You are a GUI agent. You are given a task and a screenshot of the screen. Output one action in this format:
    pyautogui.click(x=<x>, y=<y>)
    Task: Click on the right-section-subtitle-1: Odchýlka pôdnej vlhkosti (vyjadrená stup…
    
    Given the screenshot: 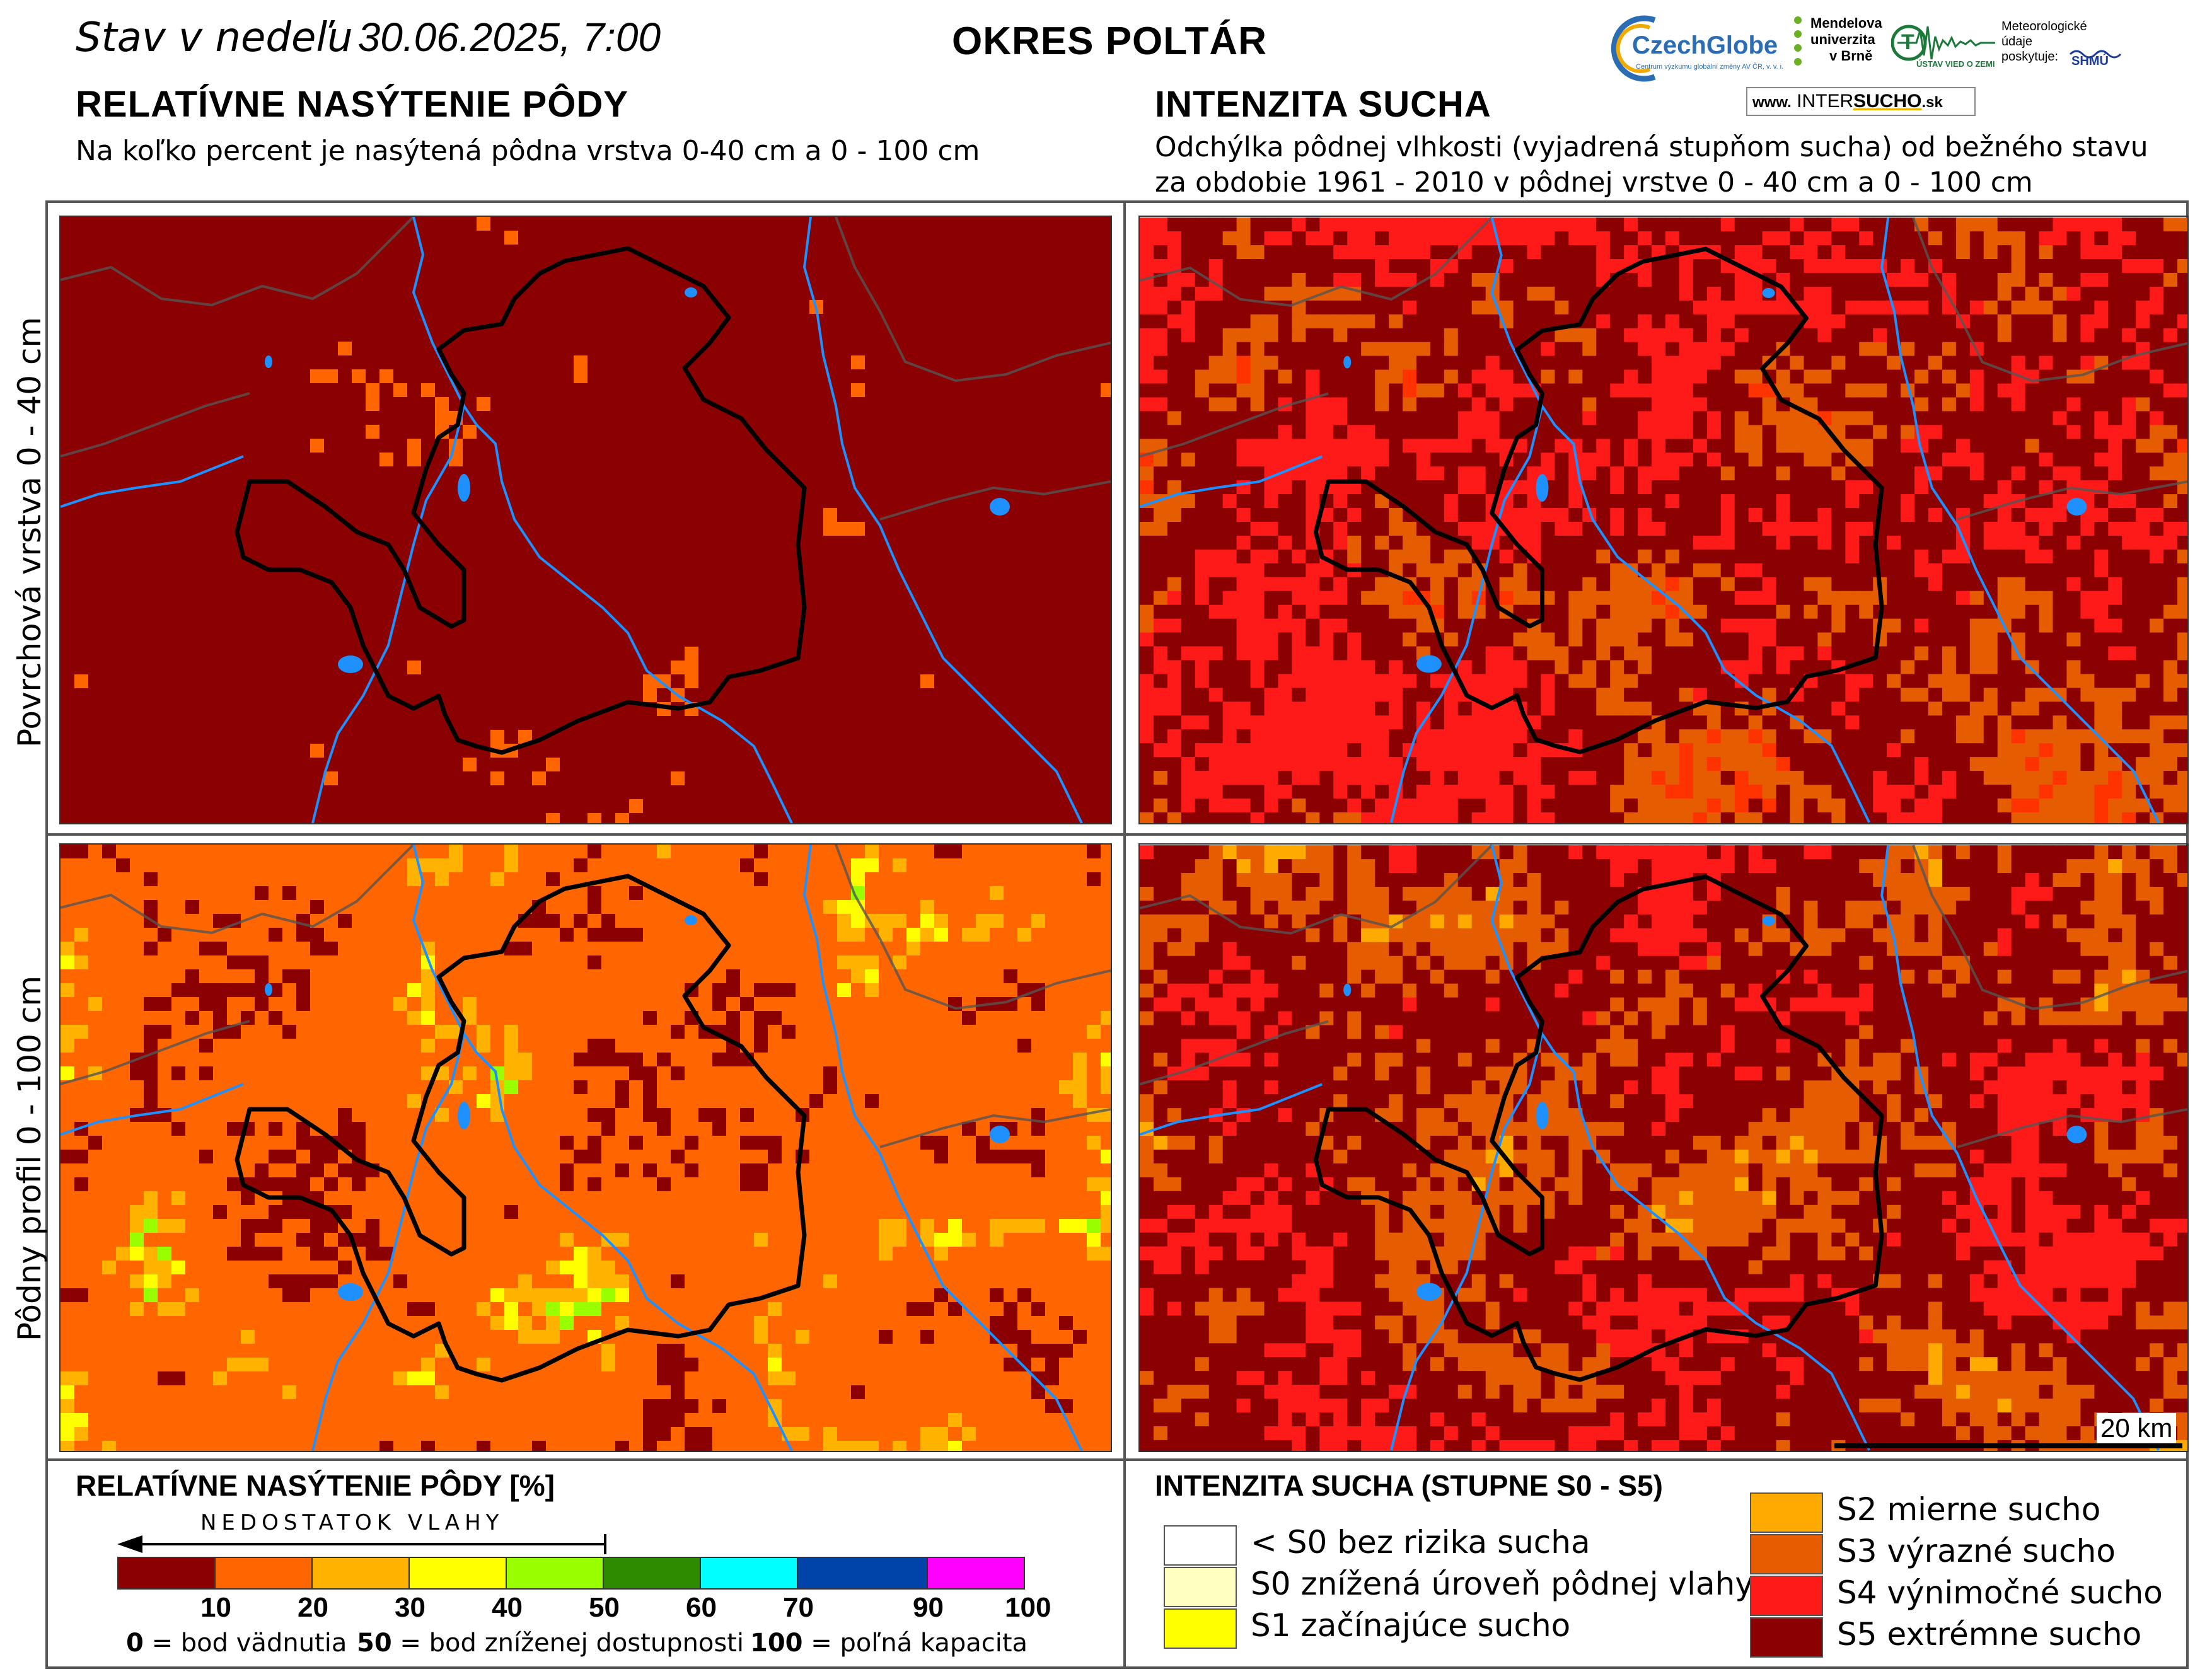 What is the action you would take?
    pyautogui.click(x=1651, y=147)
    